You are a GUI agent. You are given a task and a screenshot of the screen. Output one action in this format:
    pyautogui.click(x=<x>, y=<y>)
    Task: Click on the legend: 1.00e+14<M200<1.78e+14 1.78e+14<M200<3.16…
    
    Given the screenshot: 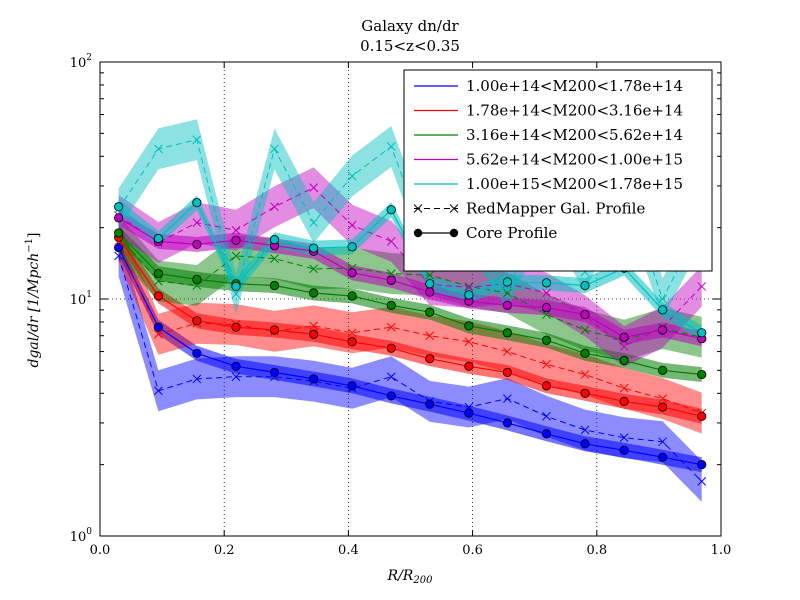 What is the action you would take?
    pyautogui.click(x=558, y=170)
    